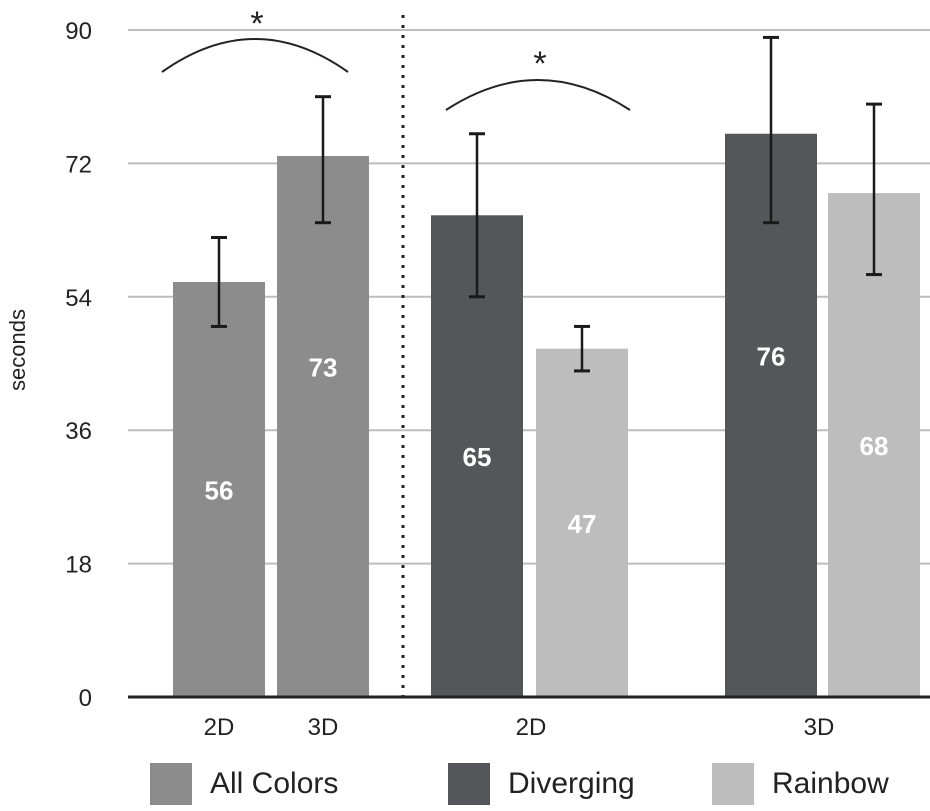 This screenshot has width=930, height=811. I want to click on bar-value-label: 68, so click(874, 446).